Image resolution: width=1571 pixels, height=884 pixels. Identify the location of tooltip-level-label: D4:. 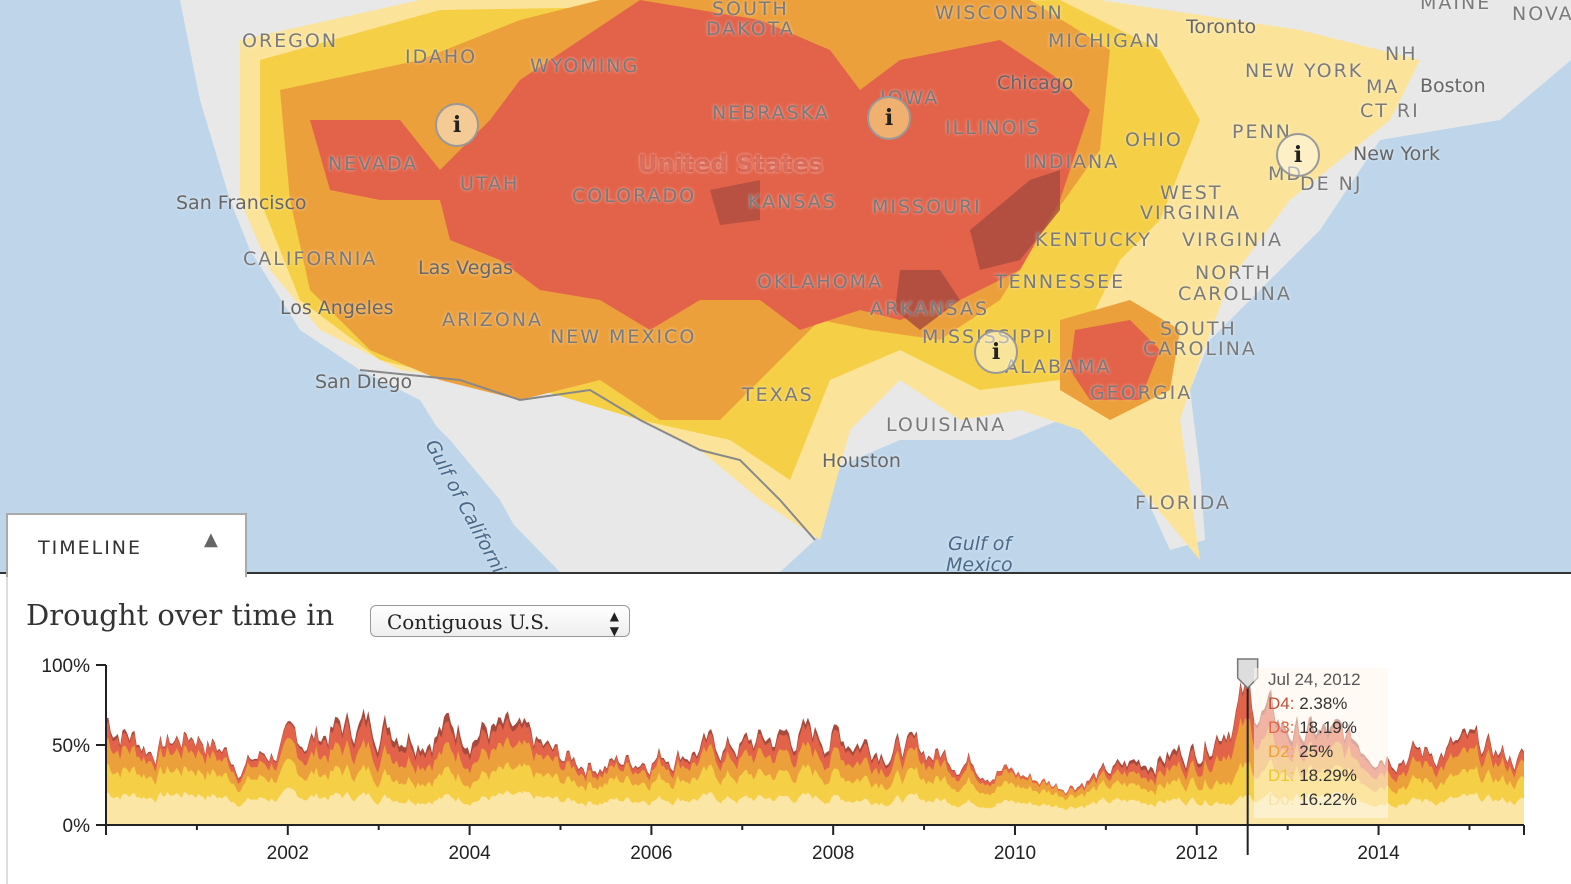
(1281, 703).